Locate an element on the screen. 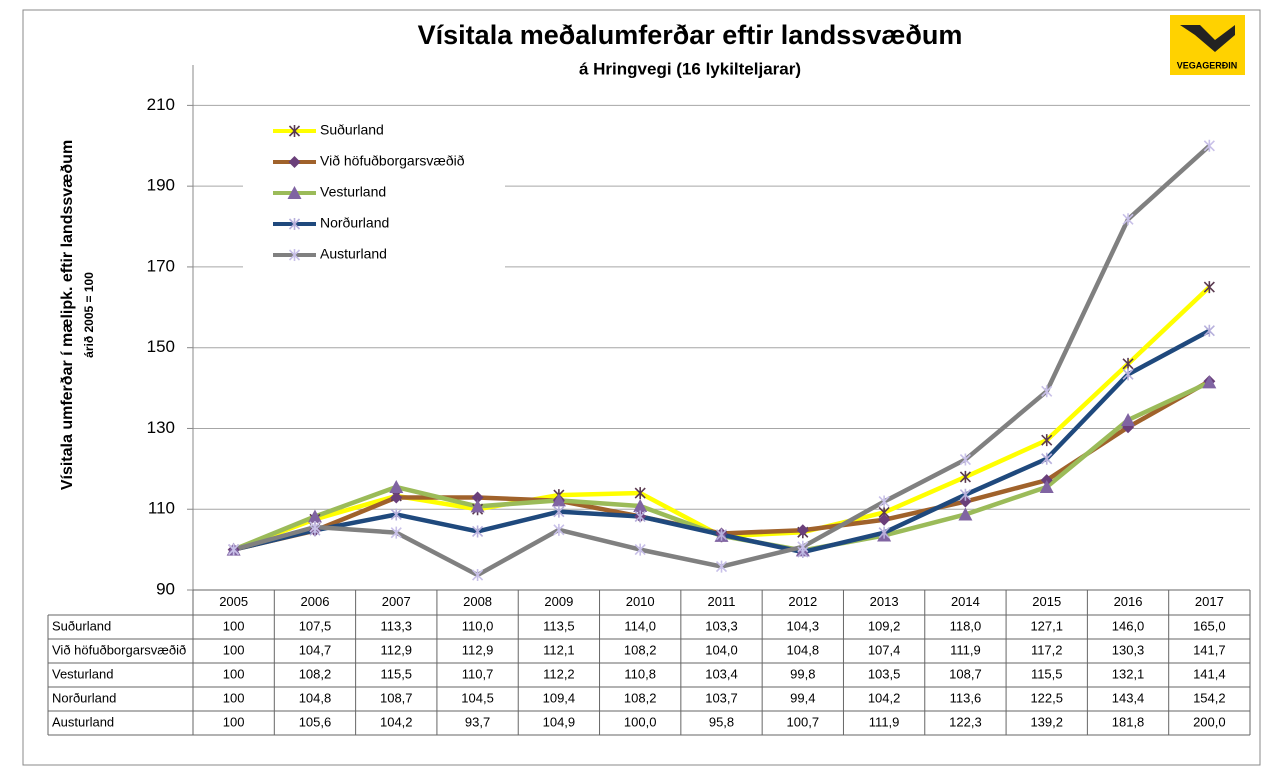 The height and width of the screenshot is (780, 1269). chart-subtitle: á Hringvegi (16 lykilteljarar) is located at coordinates (690, 68).